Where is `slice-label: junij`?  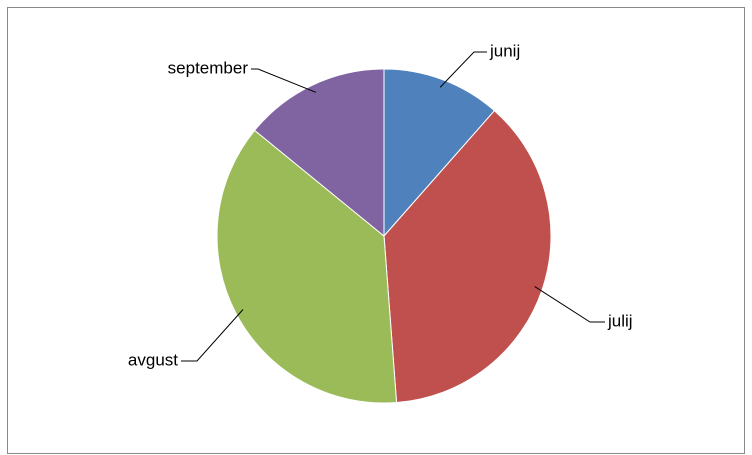 slice-label: junij is located at coordinates (504, 50).